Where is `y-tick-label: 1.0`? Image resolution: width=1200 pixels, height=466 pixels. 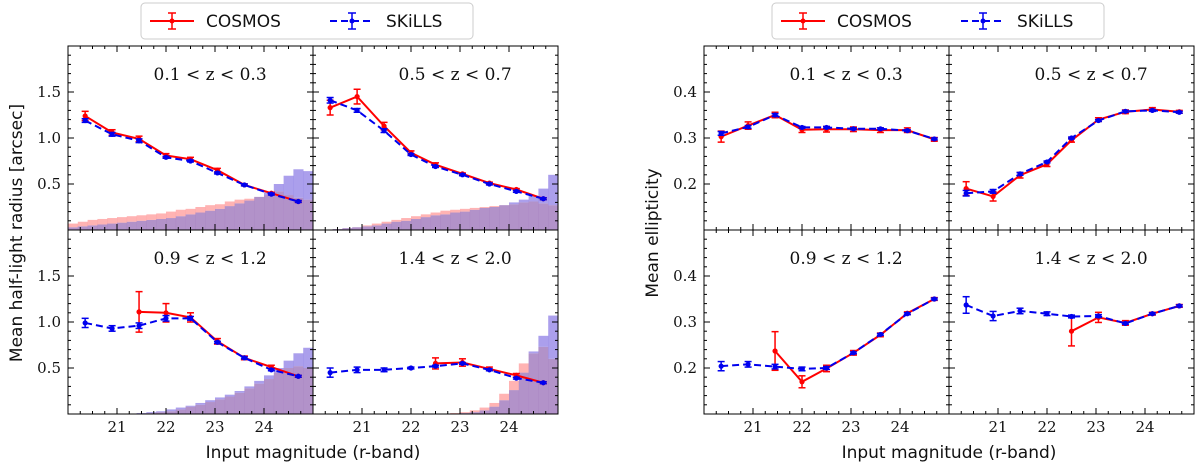 y-tick-label: 1.0 is located at coordinates (49, 138).